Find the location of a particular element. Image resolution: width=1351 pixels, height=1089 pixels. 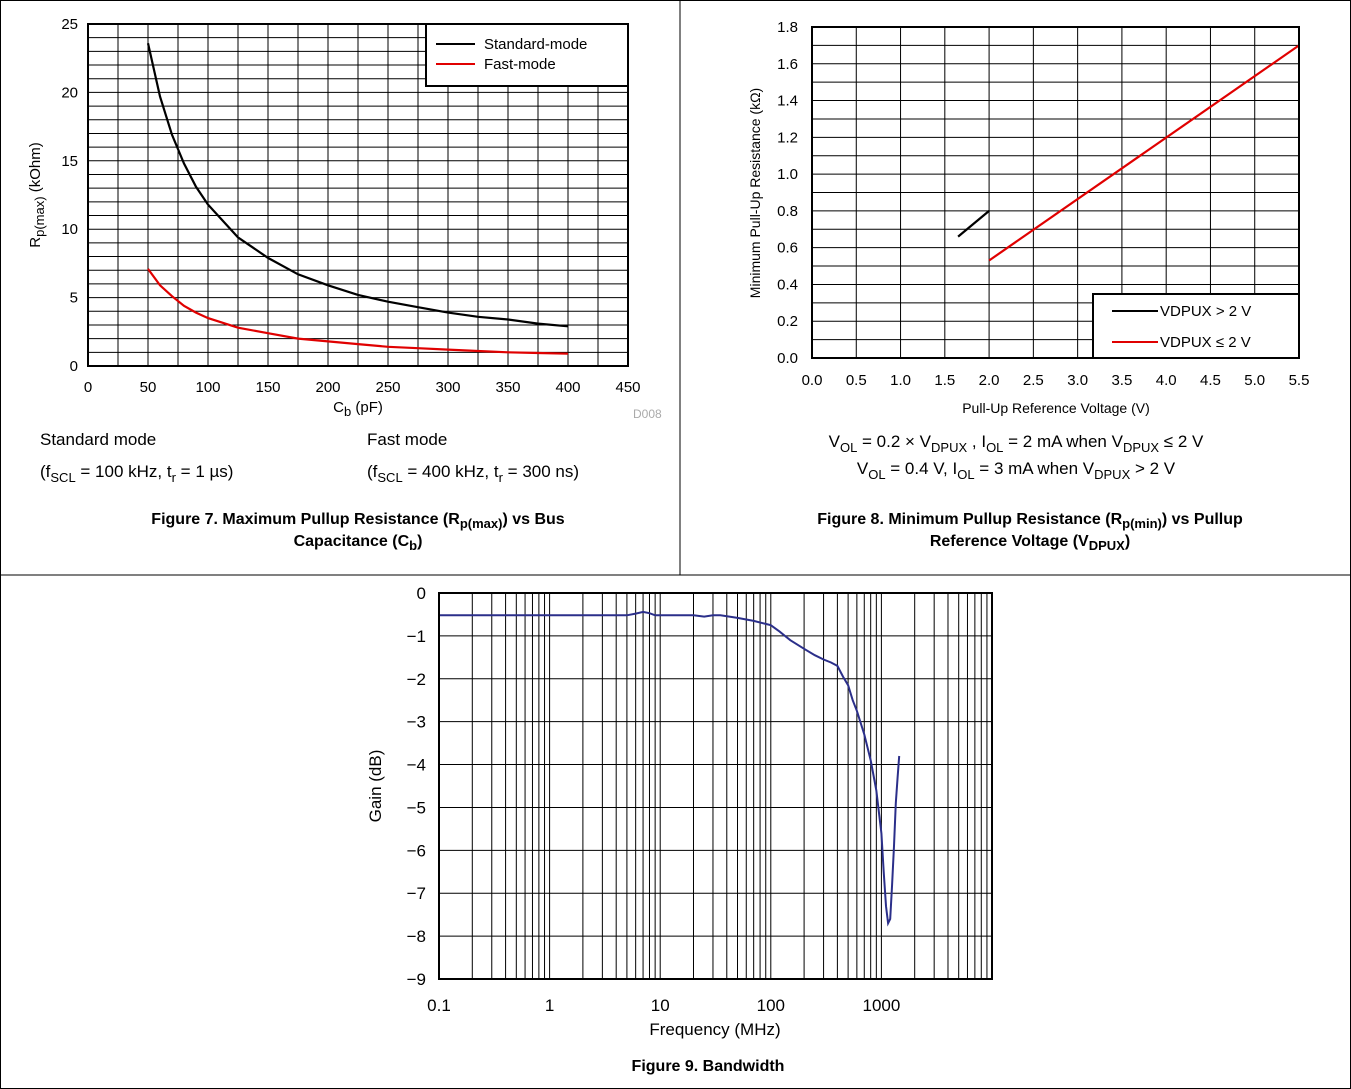

f9-y-tick-label: −9 is located at coordinates (416, 979).